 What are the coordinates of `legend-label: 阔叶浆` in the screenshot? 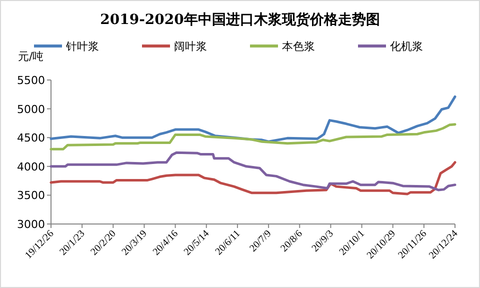 It's located at (190, 46).